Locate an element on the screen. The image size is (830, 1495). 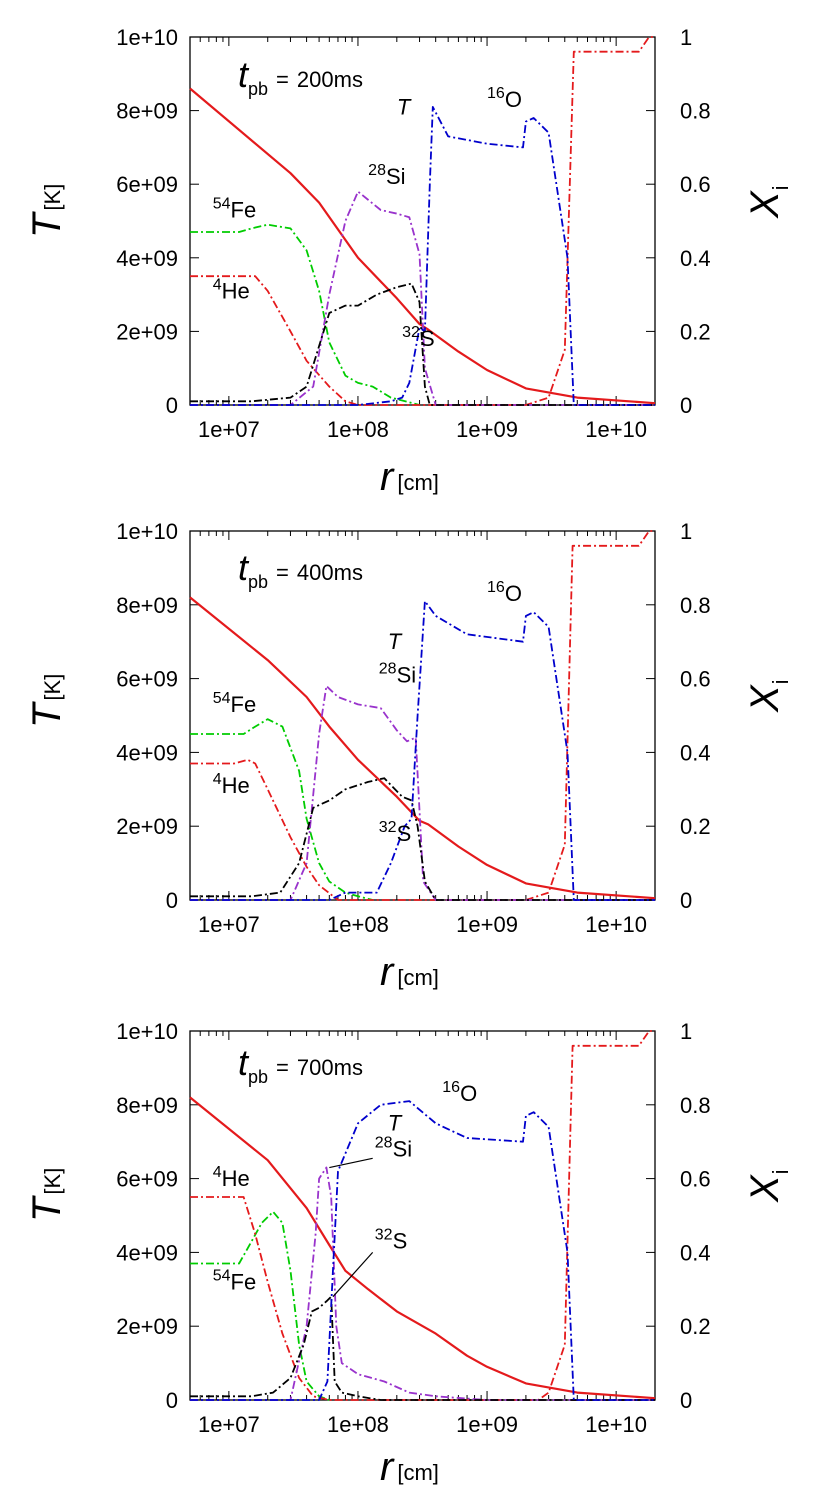
time-label: tpb = 200ms is located at coordinates (300, 76).